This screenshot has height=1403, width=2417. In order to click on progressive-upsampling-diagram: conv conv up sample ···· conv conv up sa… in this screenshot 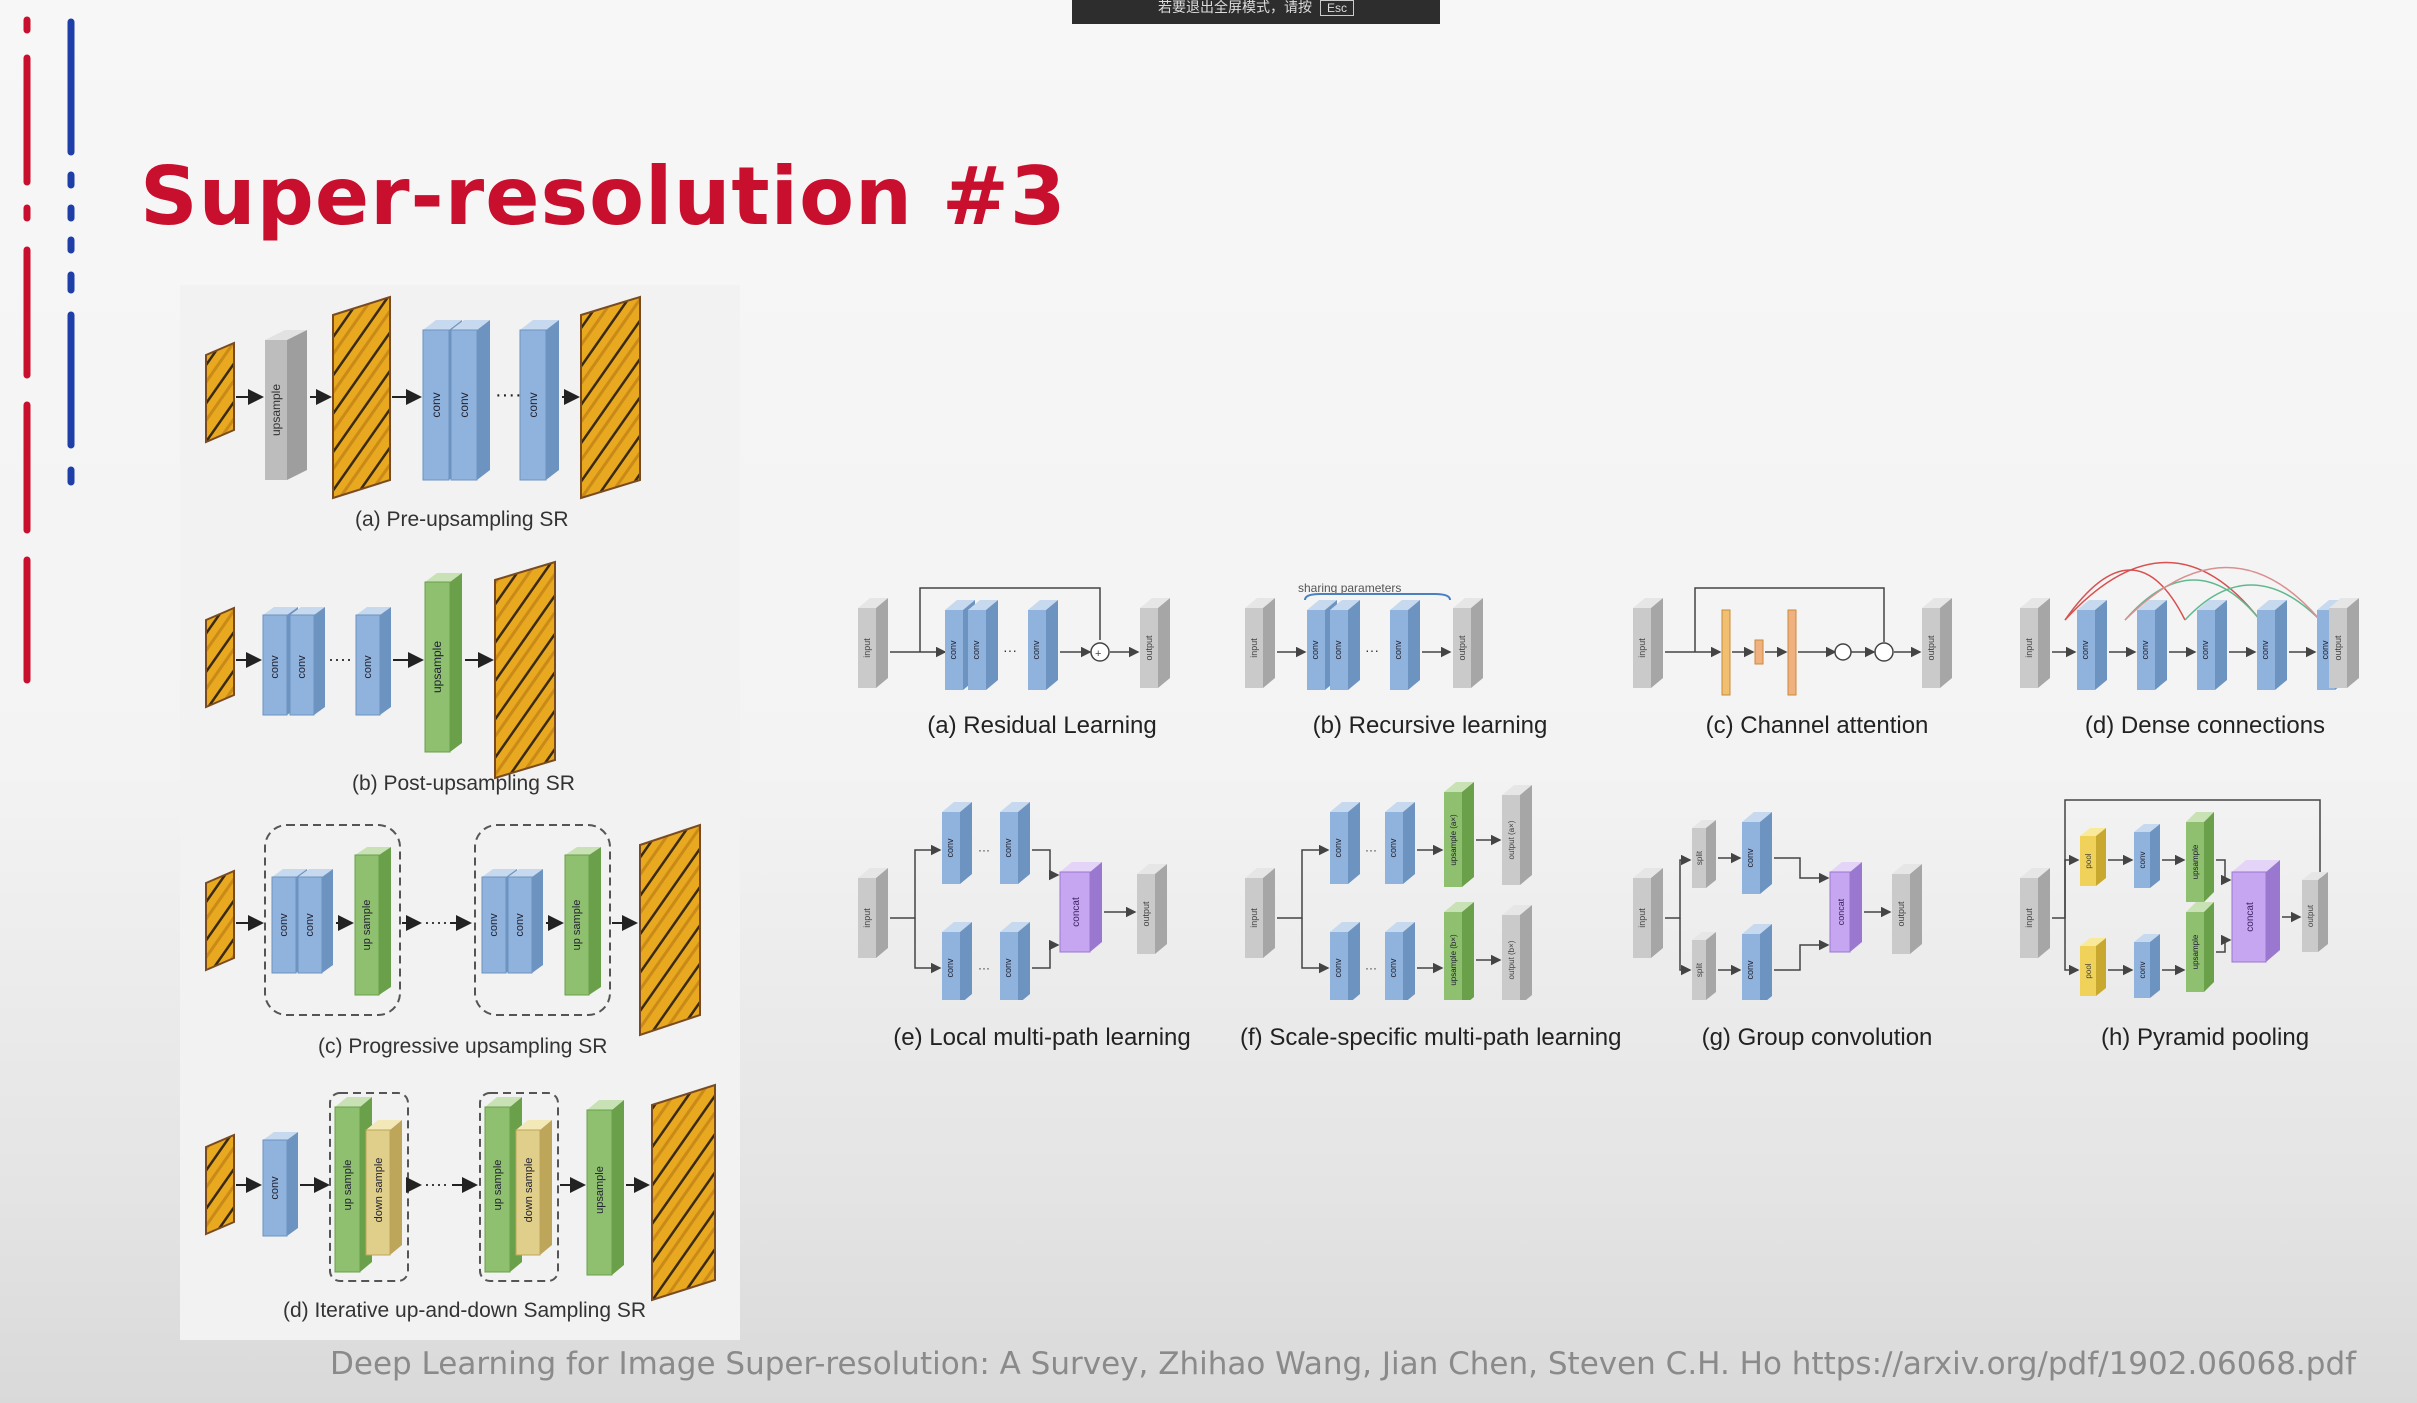, I will do `click(453, 930)`.